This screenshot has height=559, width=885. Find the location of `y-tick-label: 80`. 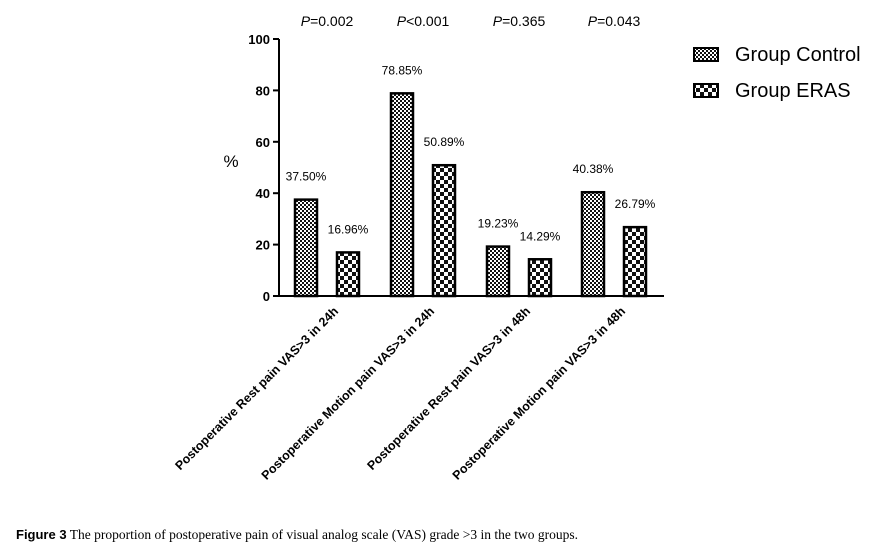

y-tick-label: 80 is located at coordinates (263, 90).